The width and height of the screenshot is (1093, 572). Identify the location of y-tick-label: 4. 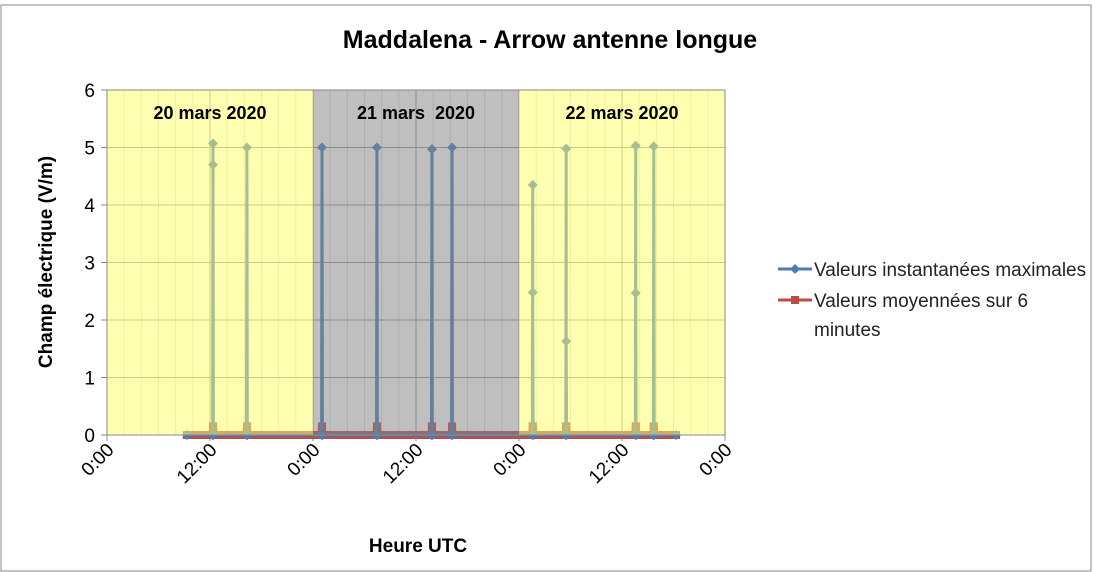
(89, 206).